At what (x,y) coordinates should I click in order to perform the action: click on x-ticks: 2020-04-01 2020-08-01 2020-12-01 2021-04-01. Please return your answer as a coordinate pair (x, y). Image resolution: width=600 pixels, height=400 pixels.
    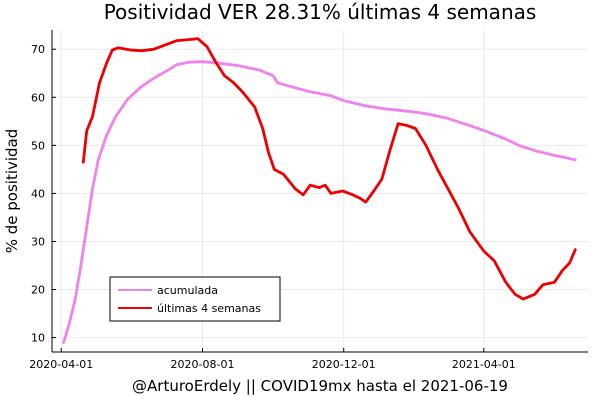
    Looking at the image, I should click on (272, 359).